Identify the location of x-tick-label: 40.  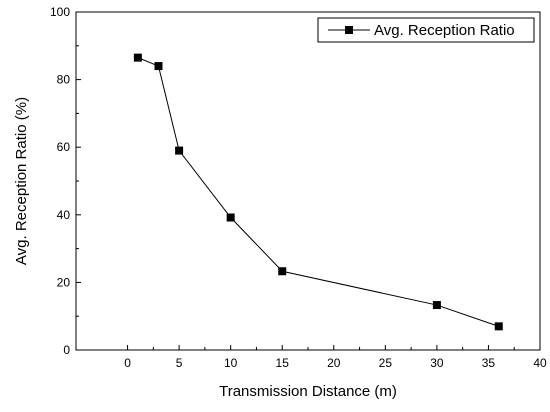
(540, 363).